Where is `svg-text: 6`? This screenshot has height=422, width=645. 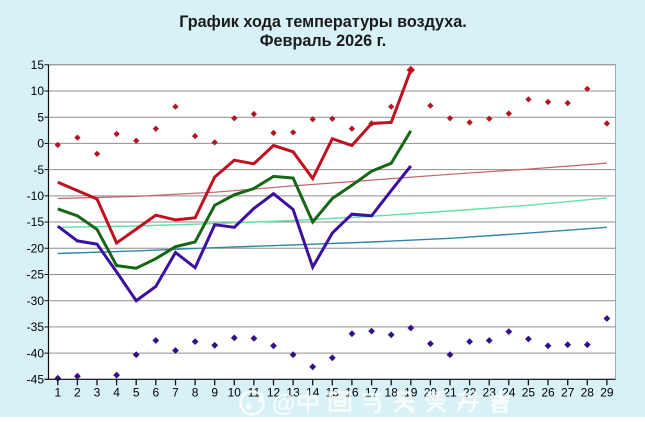
svg-text: 6 is located at coordinates (155, 393).